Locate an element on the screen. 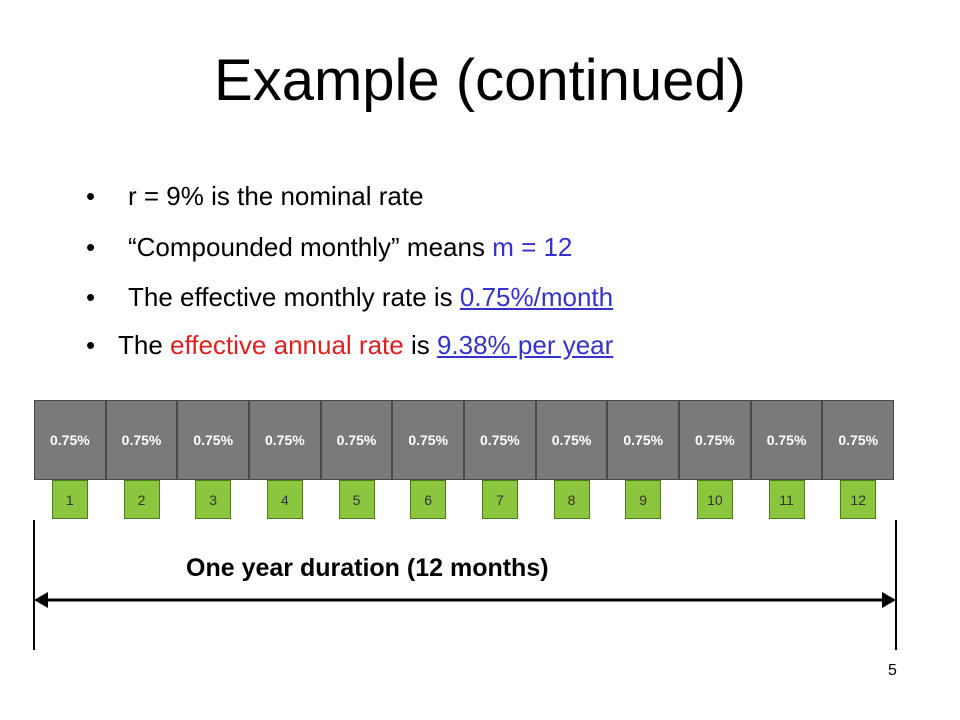 Image resolution: width=960 pixels, height=720 pixels. annual-rate-link: 9.38% per year is located at coordinates (525, 345).